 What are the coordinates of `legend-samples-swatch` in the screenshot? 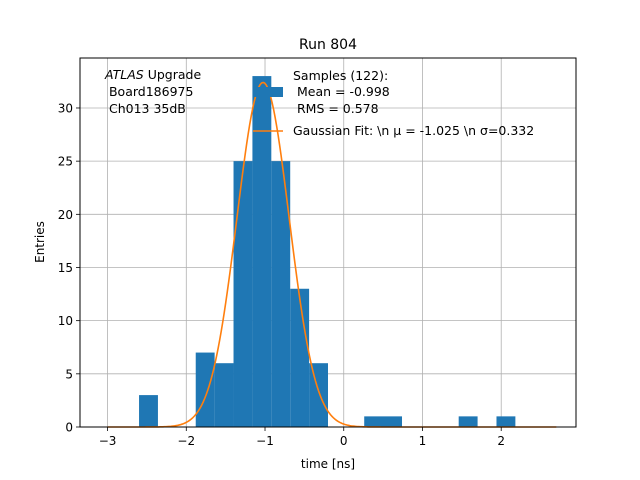 It's located at (268, 92).